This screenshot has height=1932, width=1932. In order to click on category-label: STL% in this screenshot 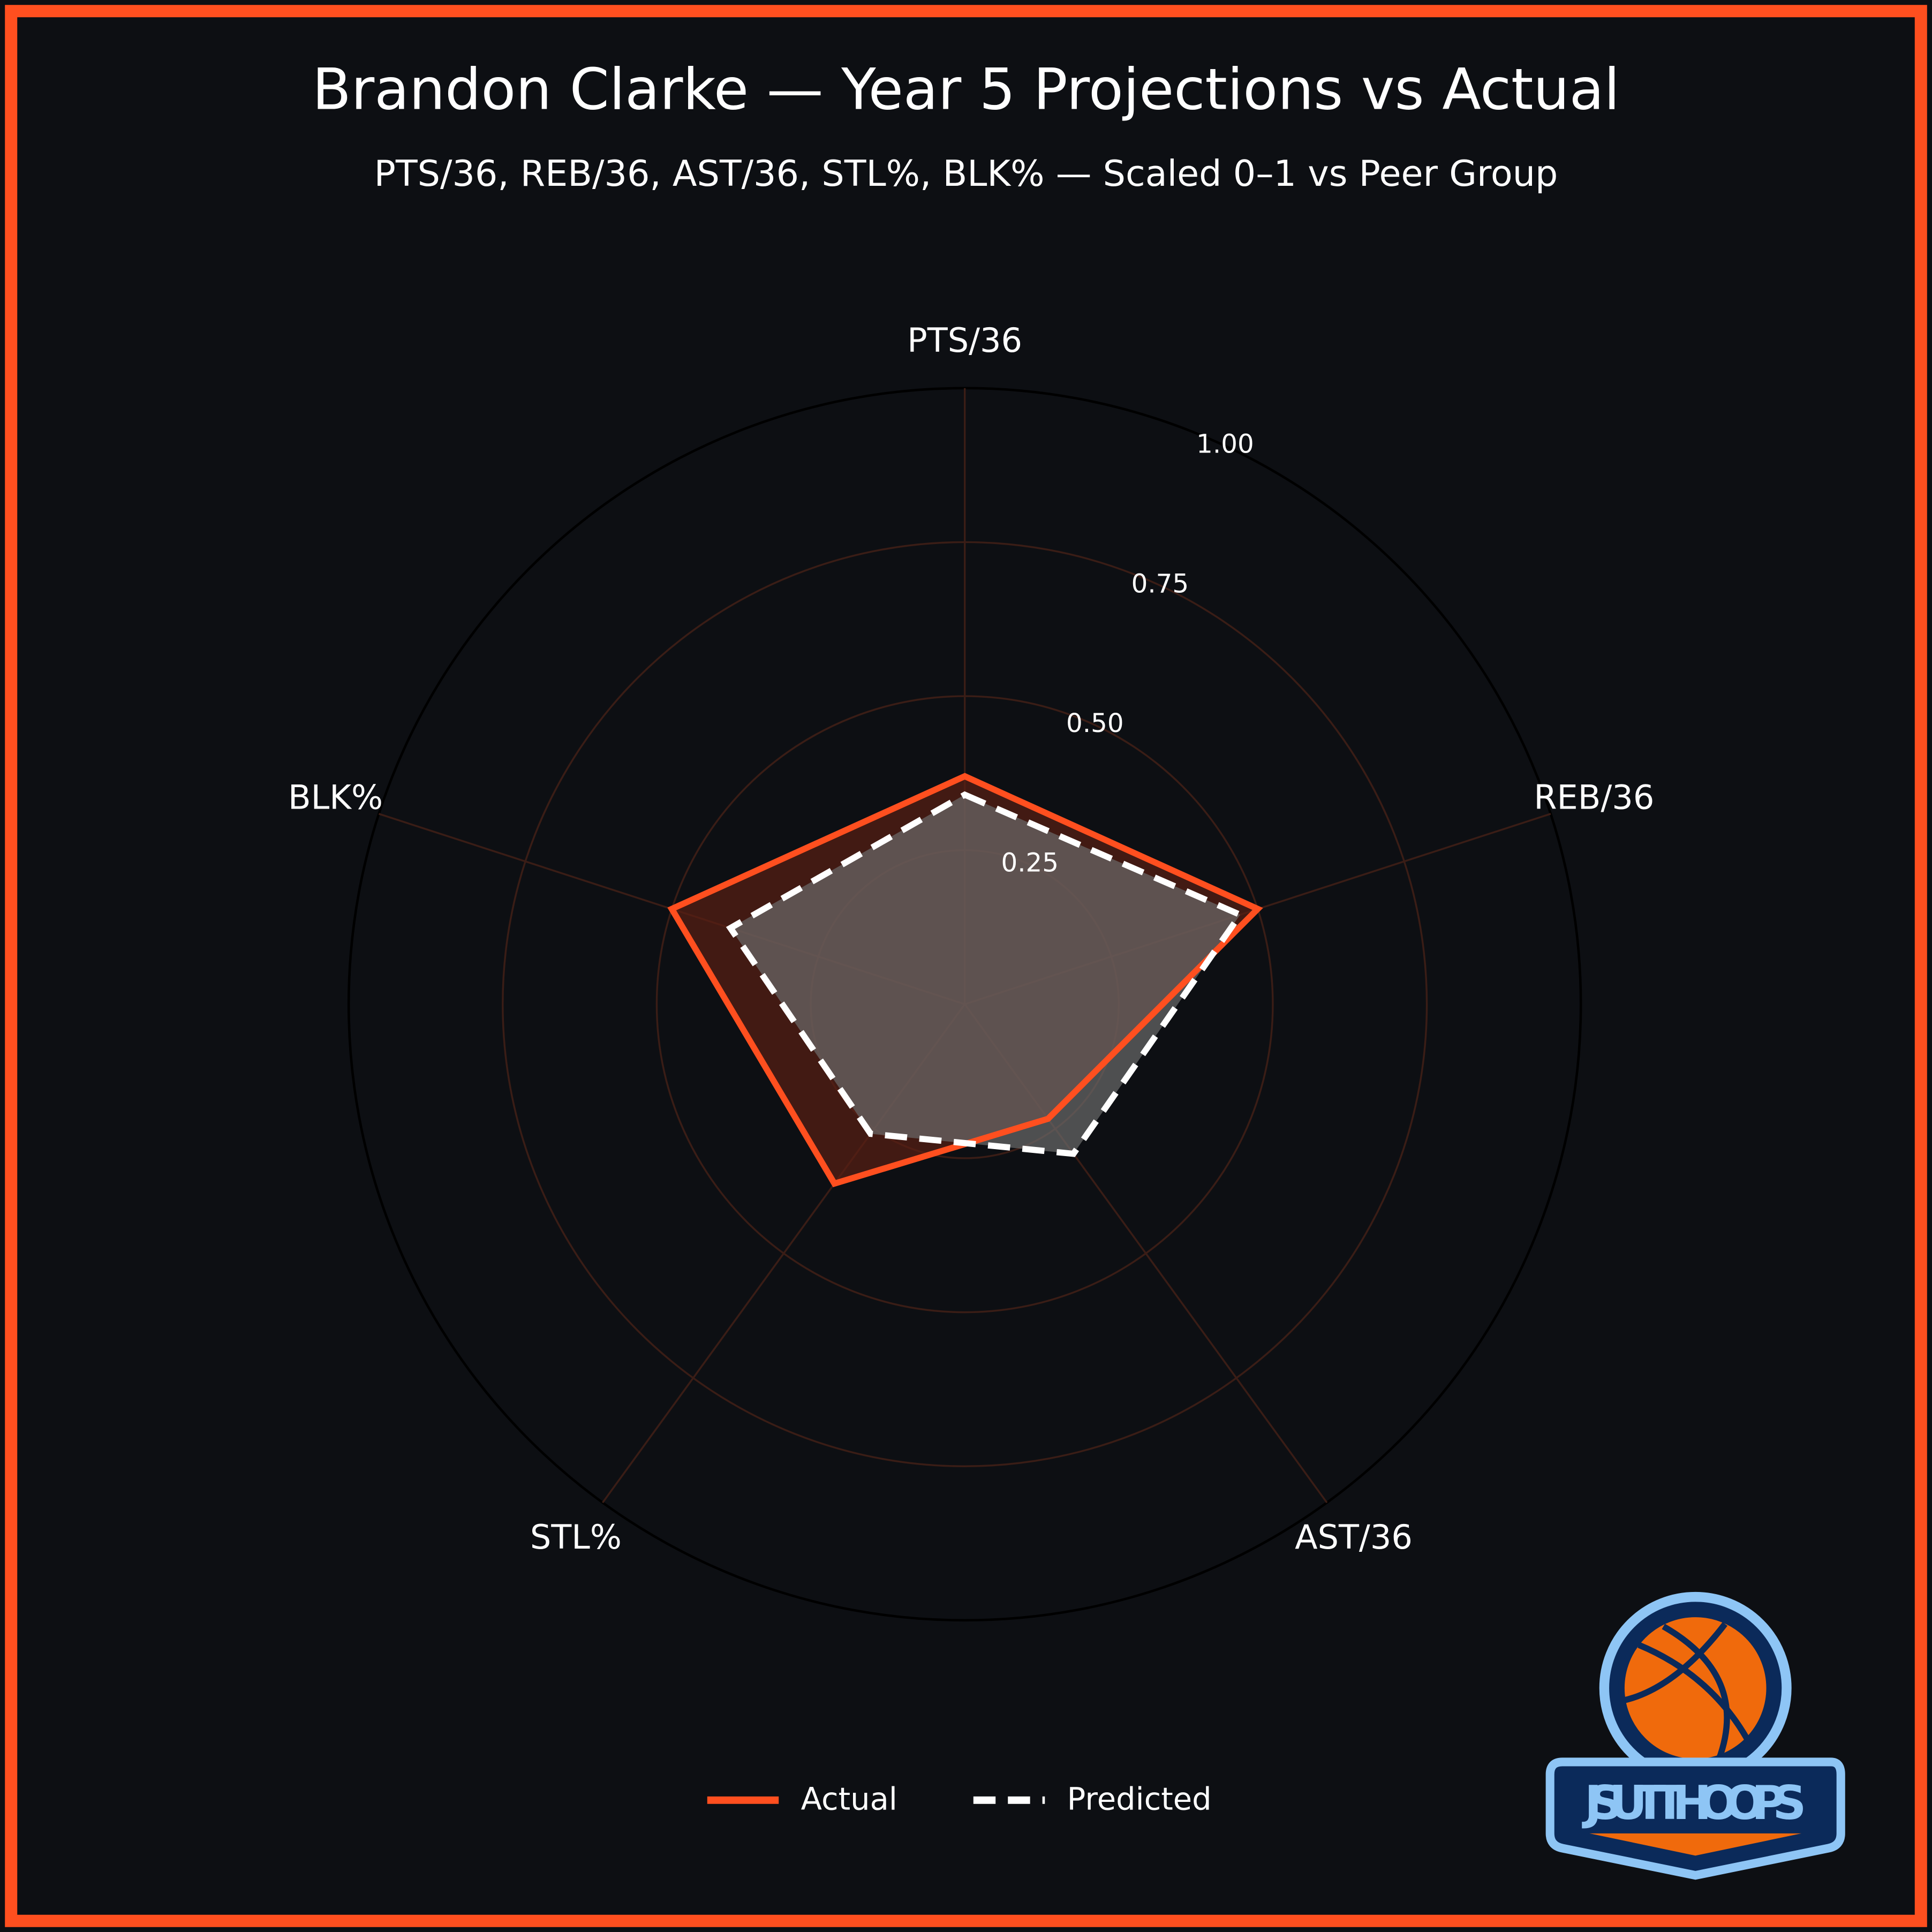, I will do `click(576, 1538)`.